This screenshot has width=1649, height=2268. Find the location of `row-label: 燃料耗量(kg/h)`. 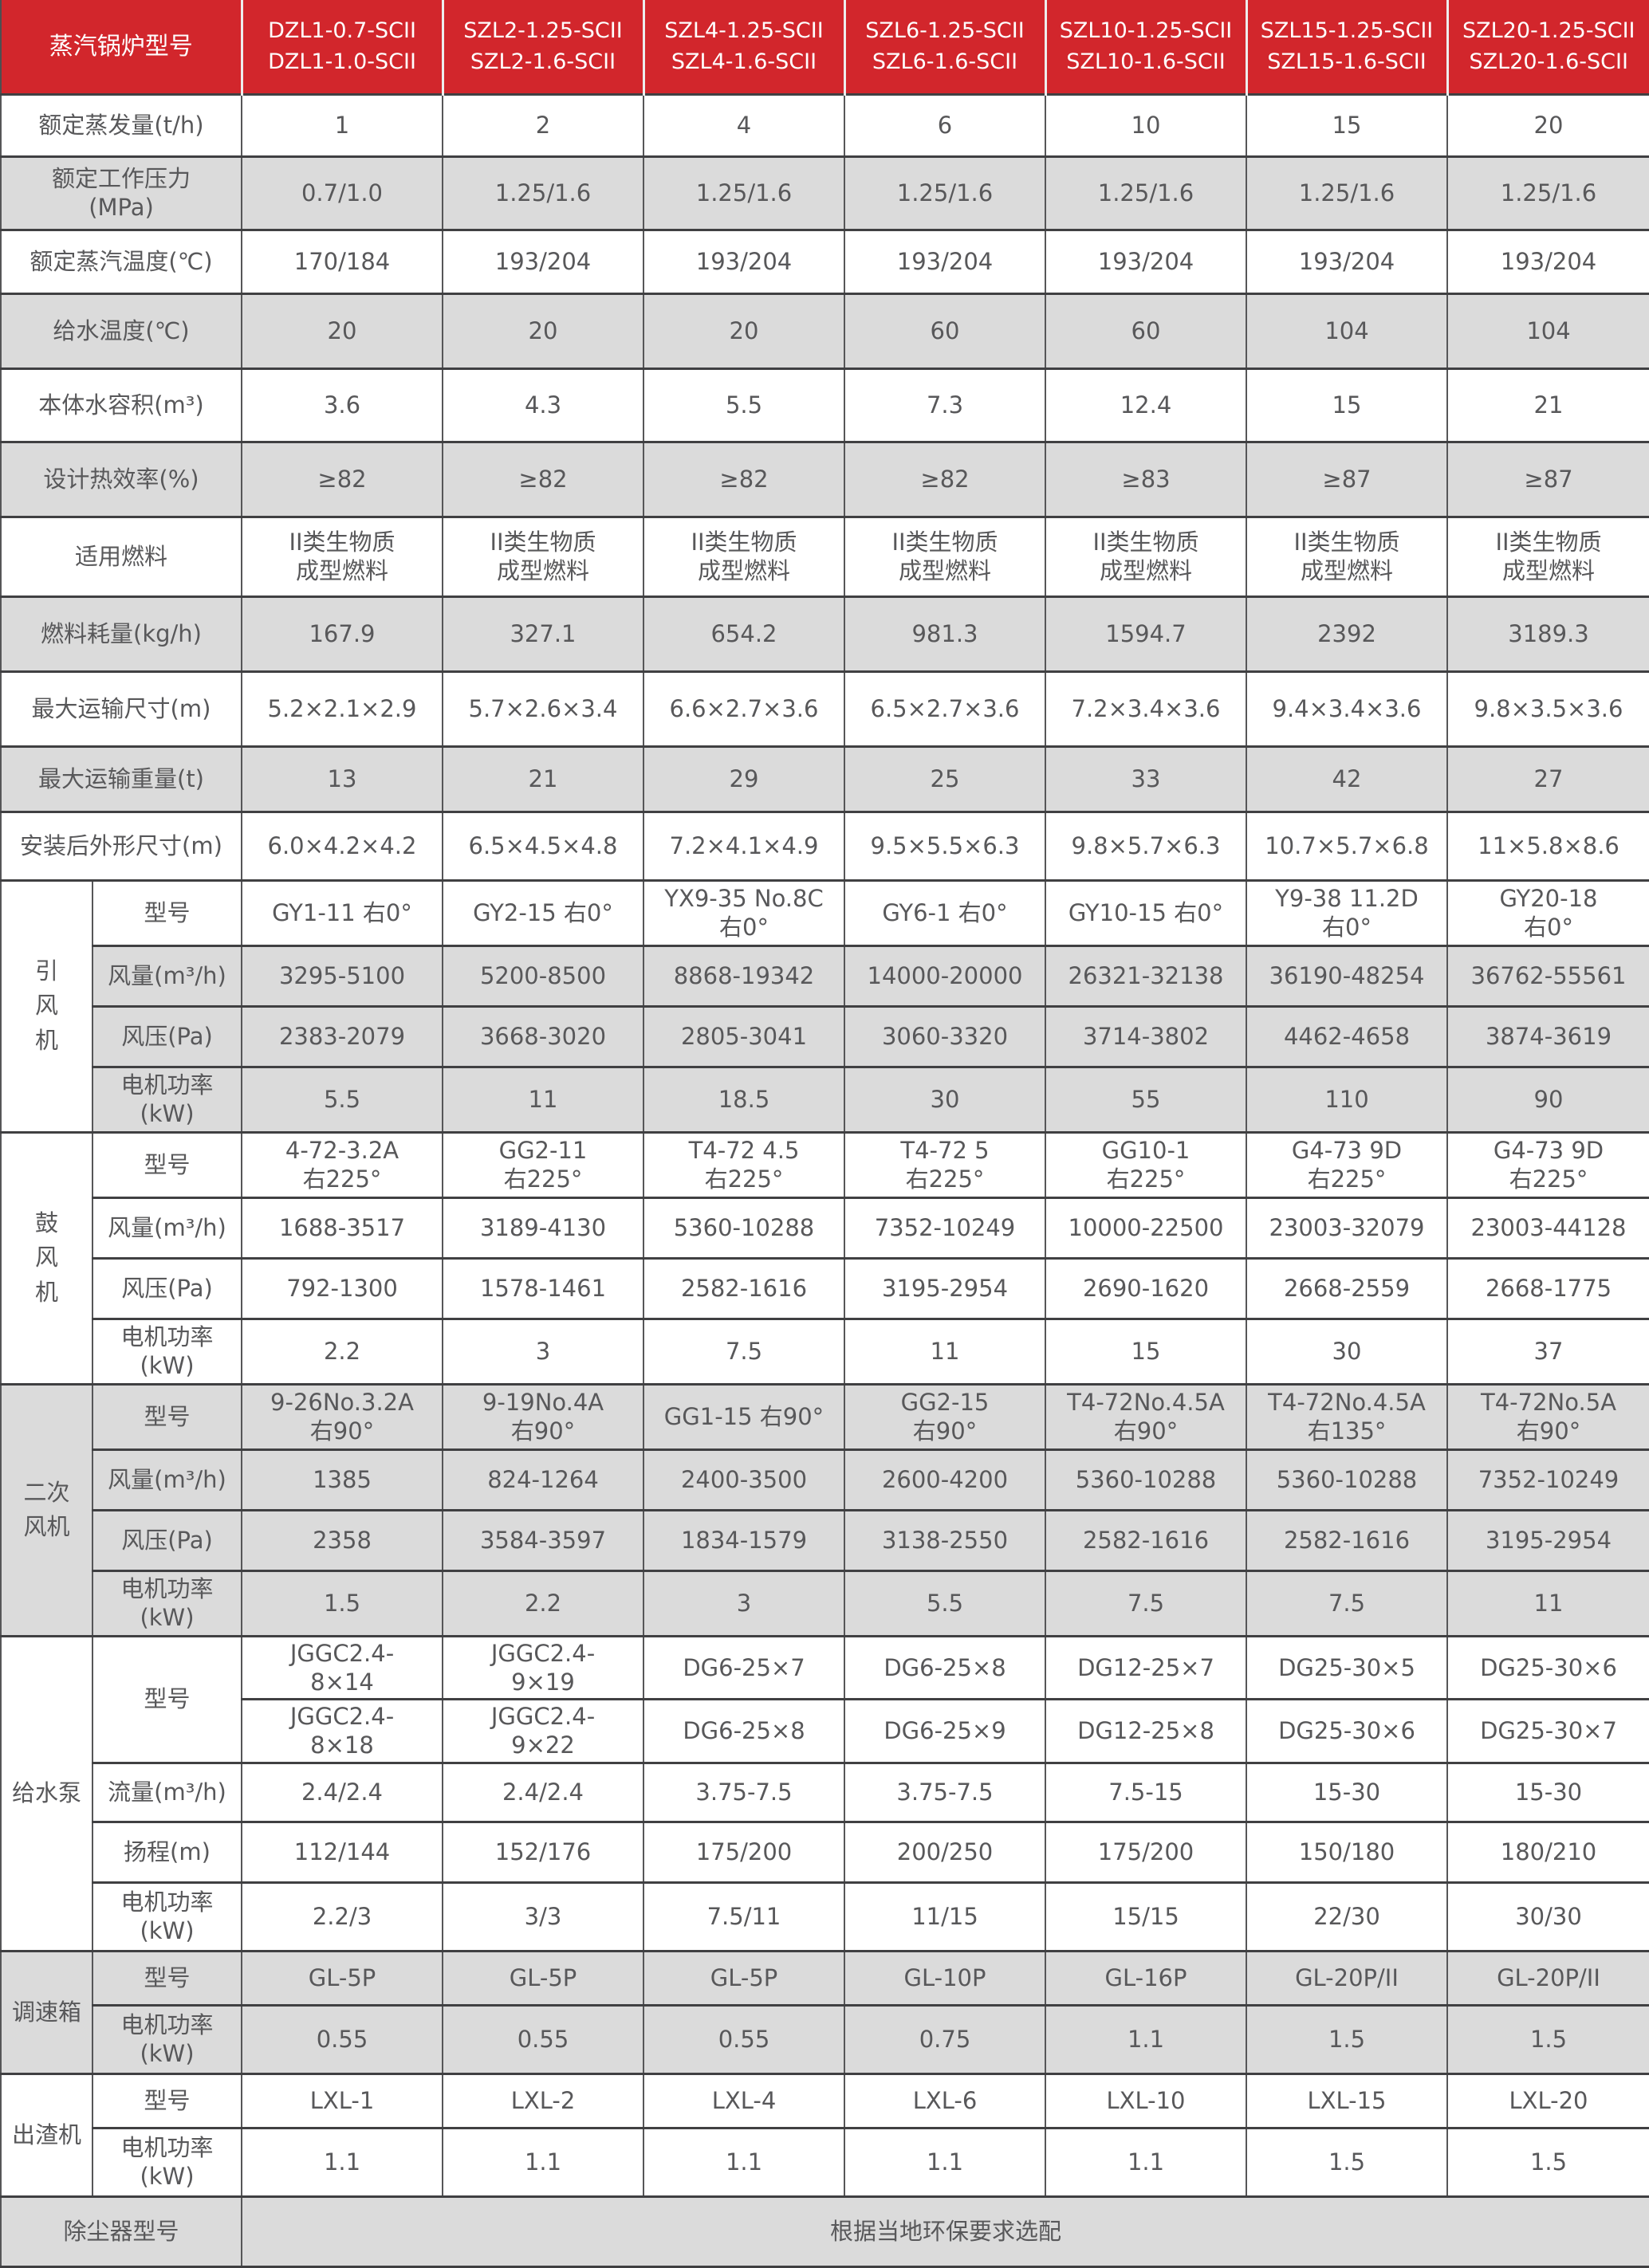

row-label: 燃料耗量(kg/h) is located at coordinates (121, 633).